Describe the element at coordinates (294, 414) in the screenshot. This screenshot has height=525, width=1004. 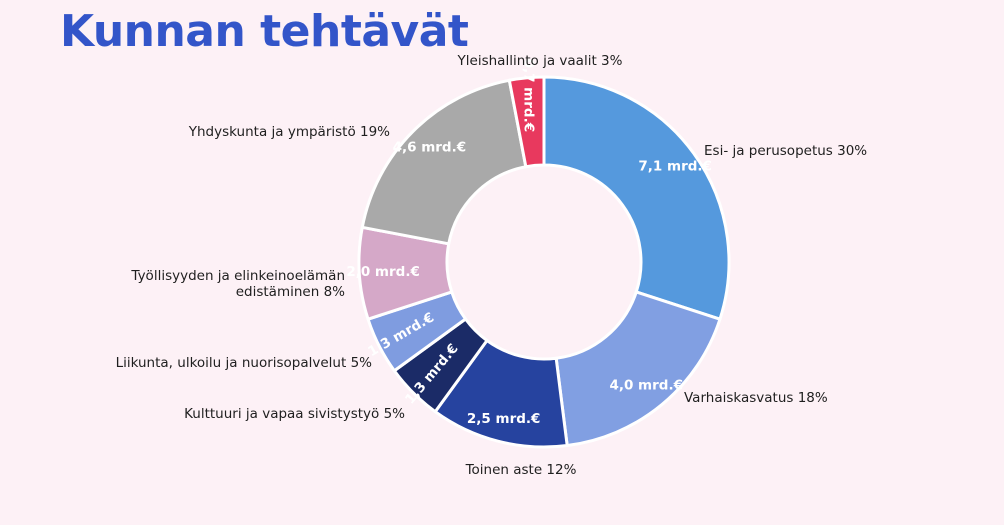
I see `slice-category-label: Kulttuuri ja vapaa sivistystyö 5%` at that location.